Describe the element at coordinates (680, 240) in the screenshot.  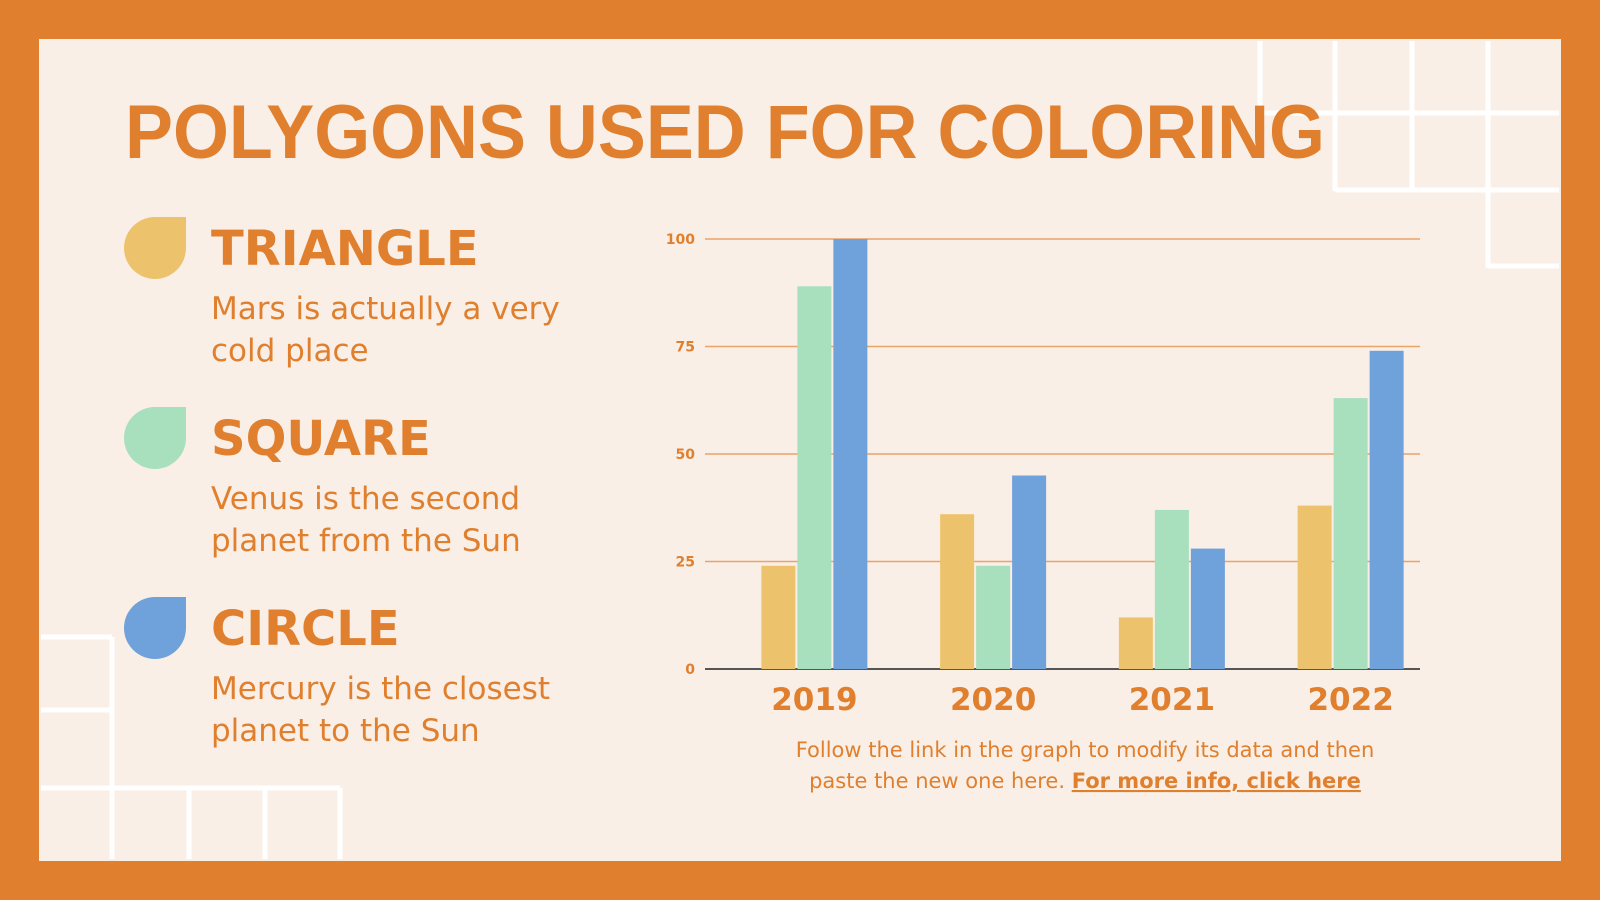
I see `y-tick-label: 100` at that location.